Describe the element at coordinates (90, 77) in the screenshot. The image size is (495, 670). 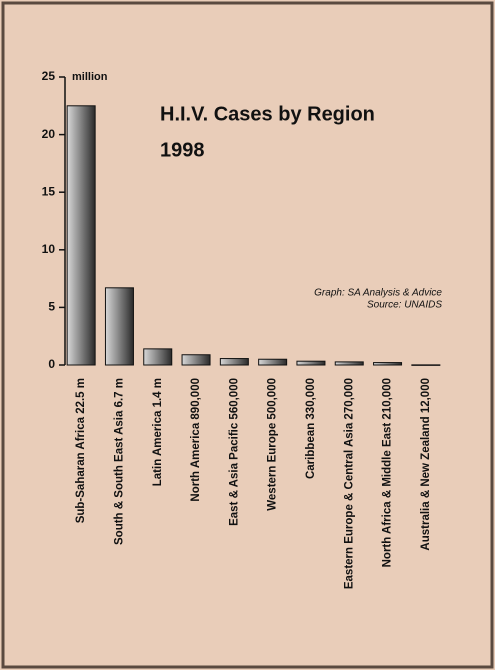
I see `y-unit: million` at that location.